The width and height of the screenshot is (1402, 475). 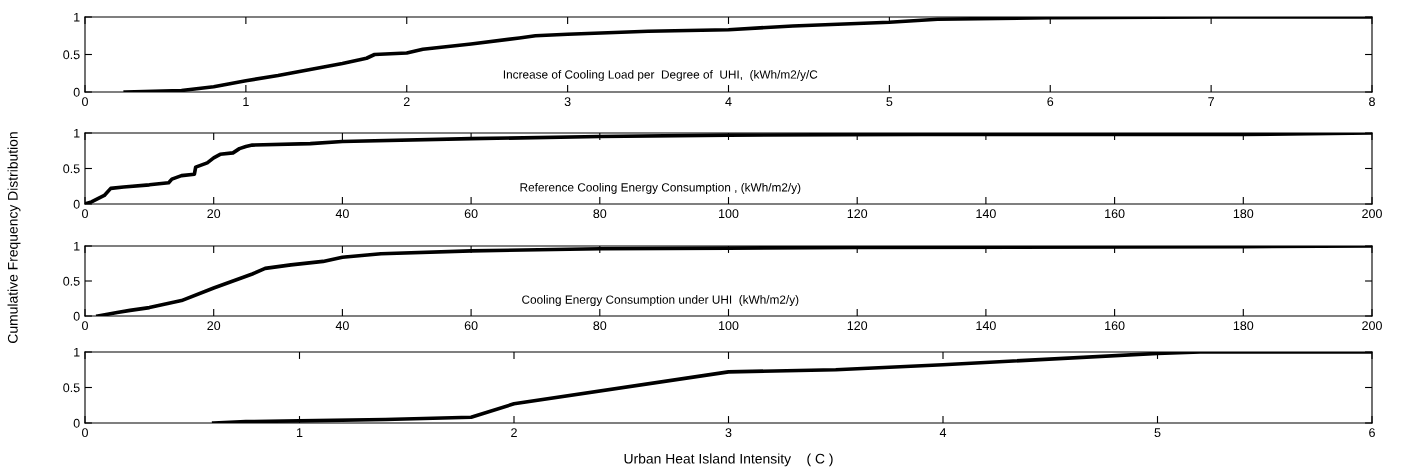 What do you see at coordinates (660, 75) in the screenshot?
I see `annotation: Increase of Cooling Load per Degree of UHI, (kWh/m2/y/C` at bounding box center [660, 75].